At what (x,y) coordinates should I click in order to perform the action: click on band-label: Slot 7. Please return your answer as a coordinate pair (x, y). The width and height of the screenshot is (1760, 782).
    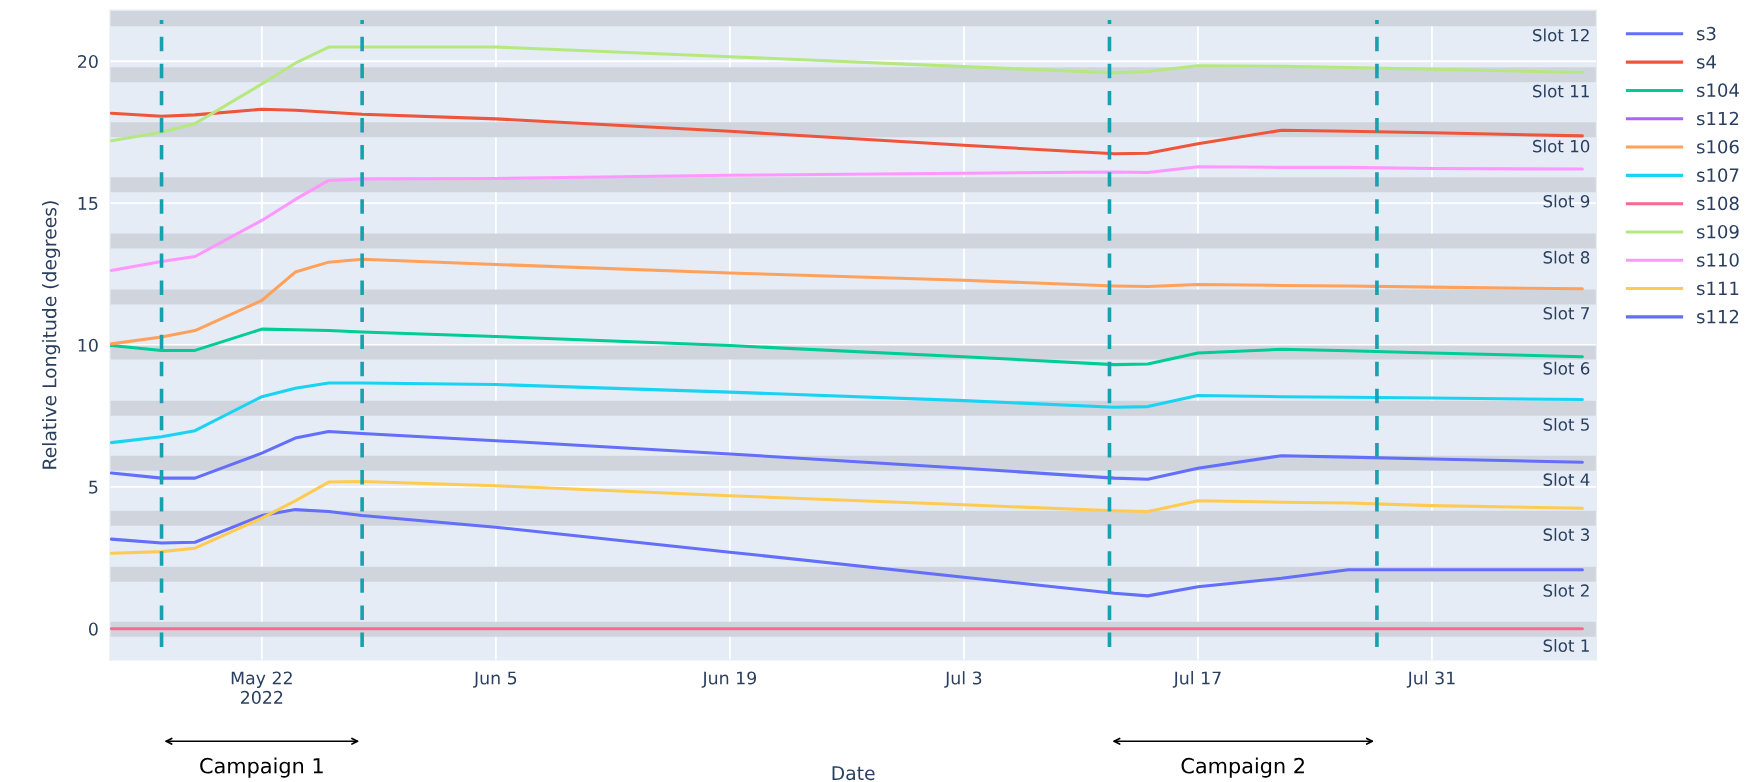
    Looking at the image, I should click on (1566, 313).